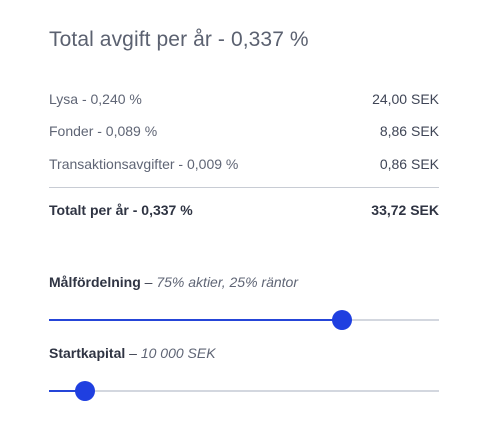 Image resolution: width=481 pixels, height=425 pixels. I want to click on allocation-detail: 75% aktier, 25% räntor, so click(227, 282).